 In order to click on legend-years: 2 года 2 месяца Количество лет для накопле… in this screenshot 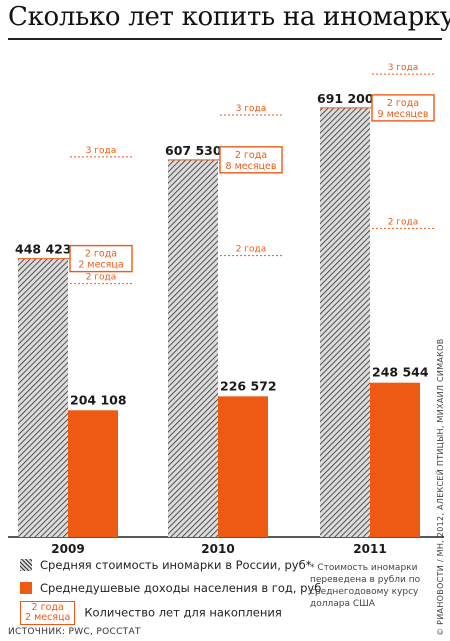, I will do `click(151, 613)`.